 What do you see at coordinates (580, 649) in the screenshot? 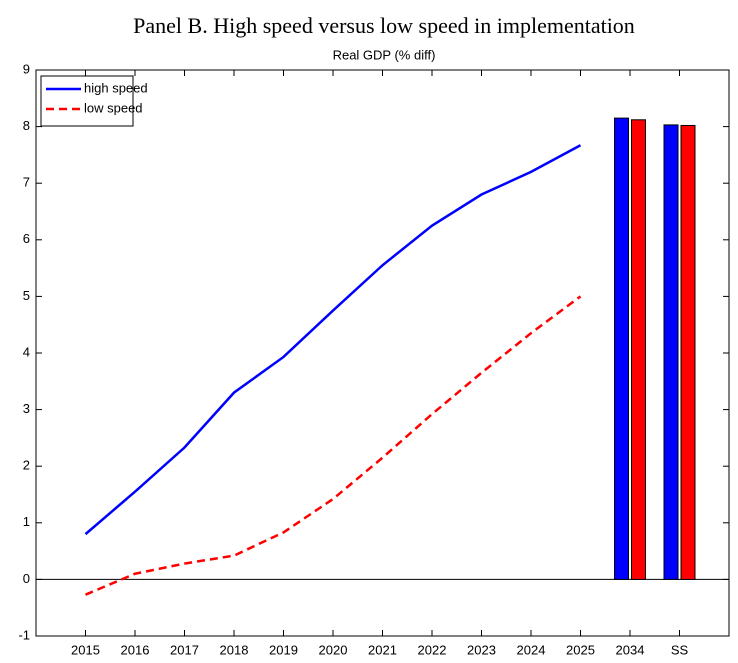
I see `x-tick-label: 2025` at bounding box center [580, 649].